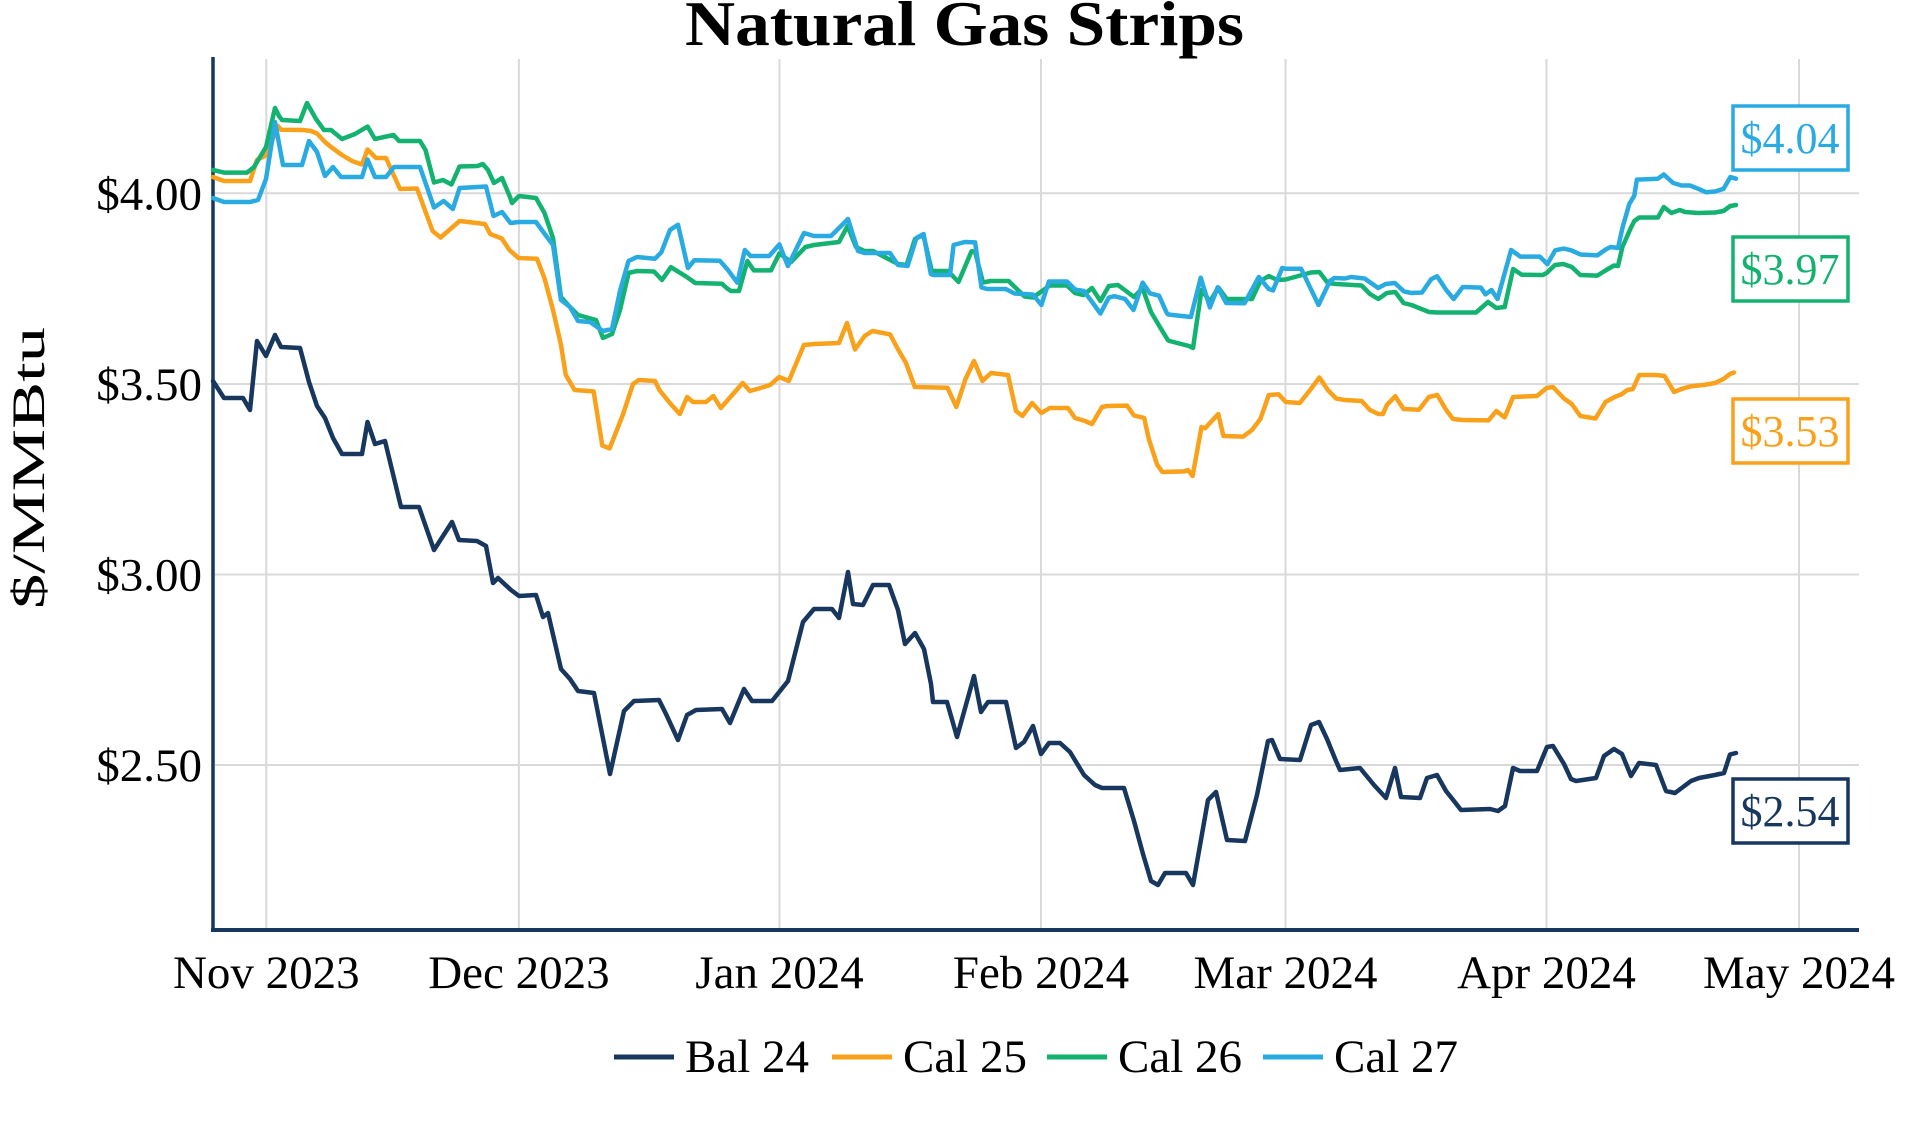 This screenshot has height=1128, width=1920. What do you see at coordinates (1790, 811) in the screenshot?
I see `svg-text: $2.54` at bounding box center [1790, 811].